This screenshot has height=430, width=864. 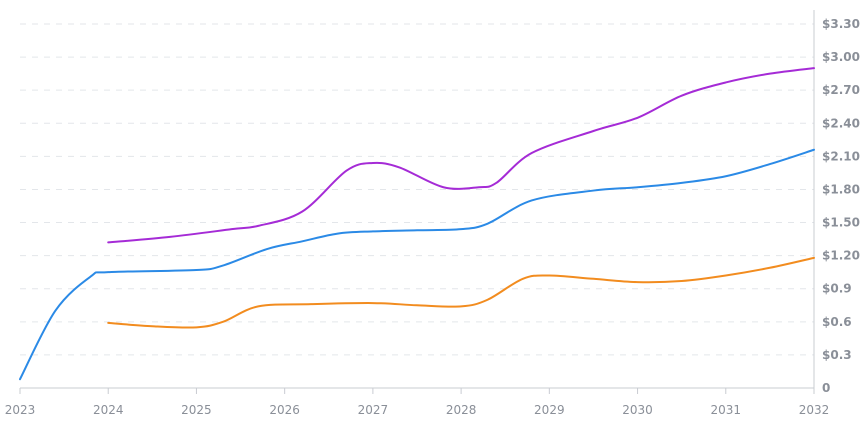 What do you see at coordinates (196, 410) in the screenshot?
I see `x-tick-label: 2025` at bounding box center [196, 410].